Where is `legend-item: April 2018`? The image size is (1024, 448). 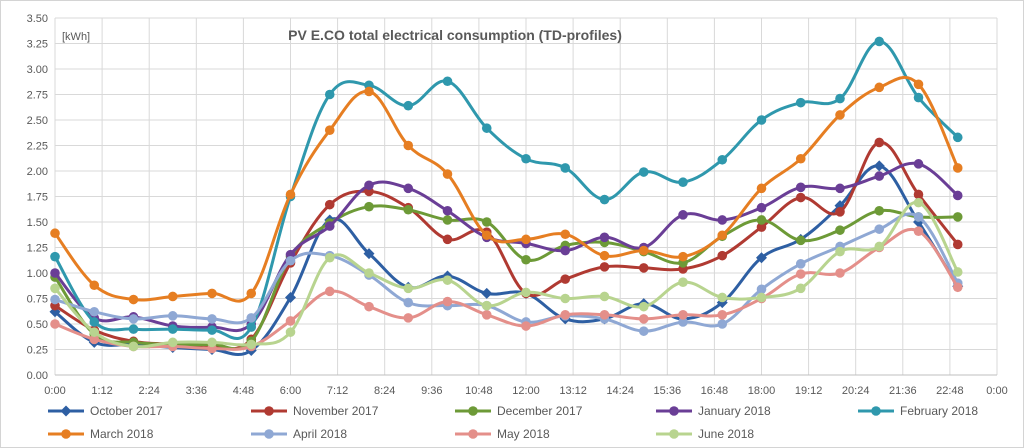
legend-item: April 2018 is located at coordinates (299, 434).